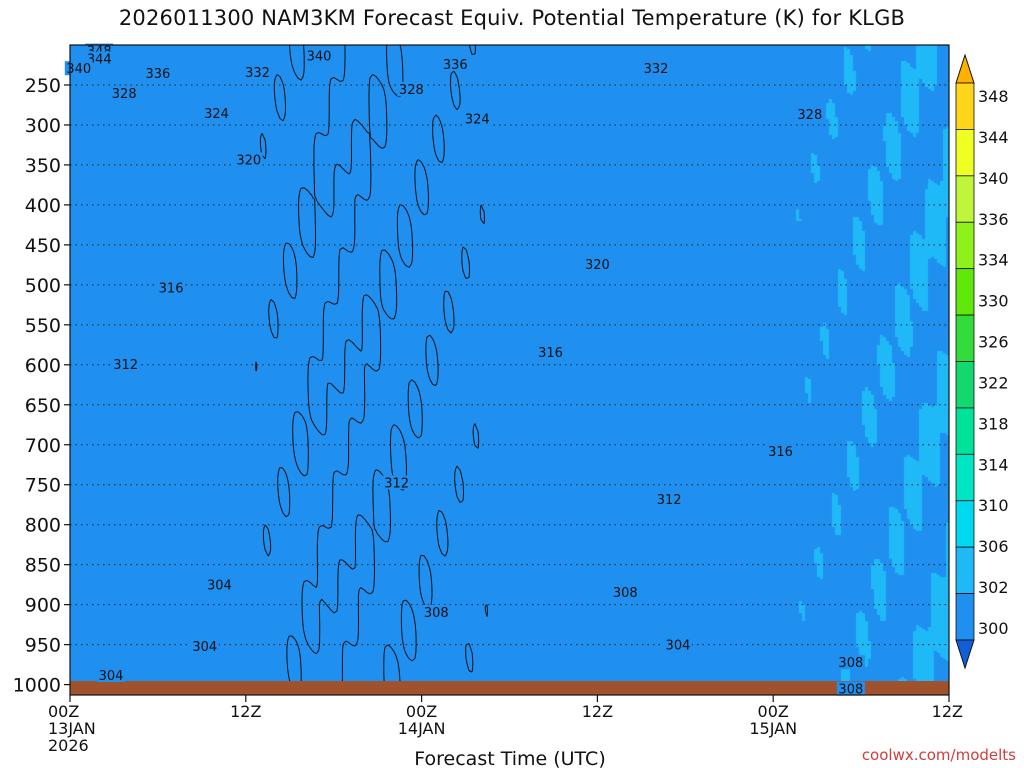  What do you see at coordinates (993, 137) in the screenshot?
I see `colorbar-label-344: 344` at bounding box center [993, 137].